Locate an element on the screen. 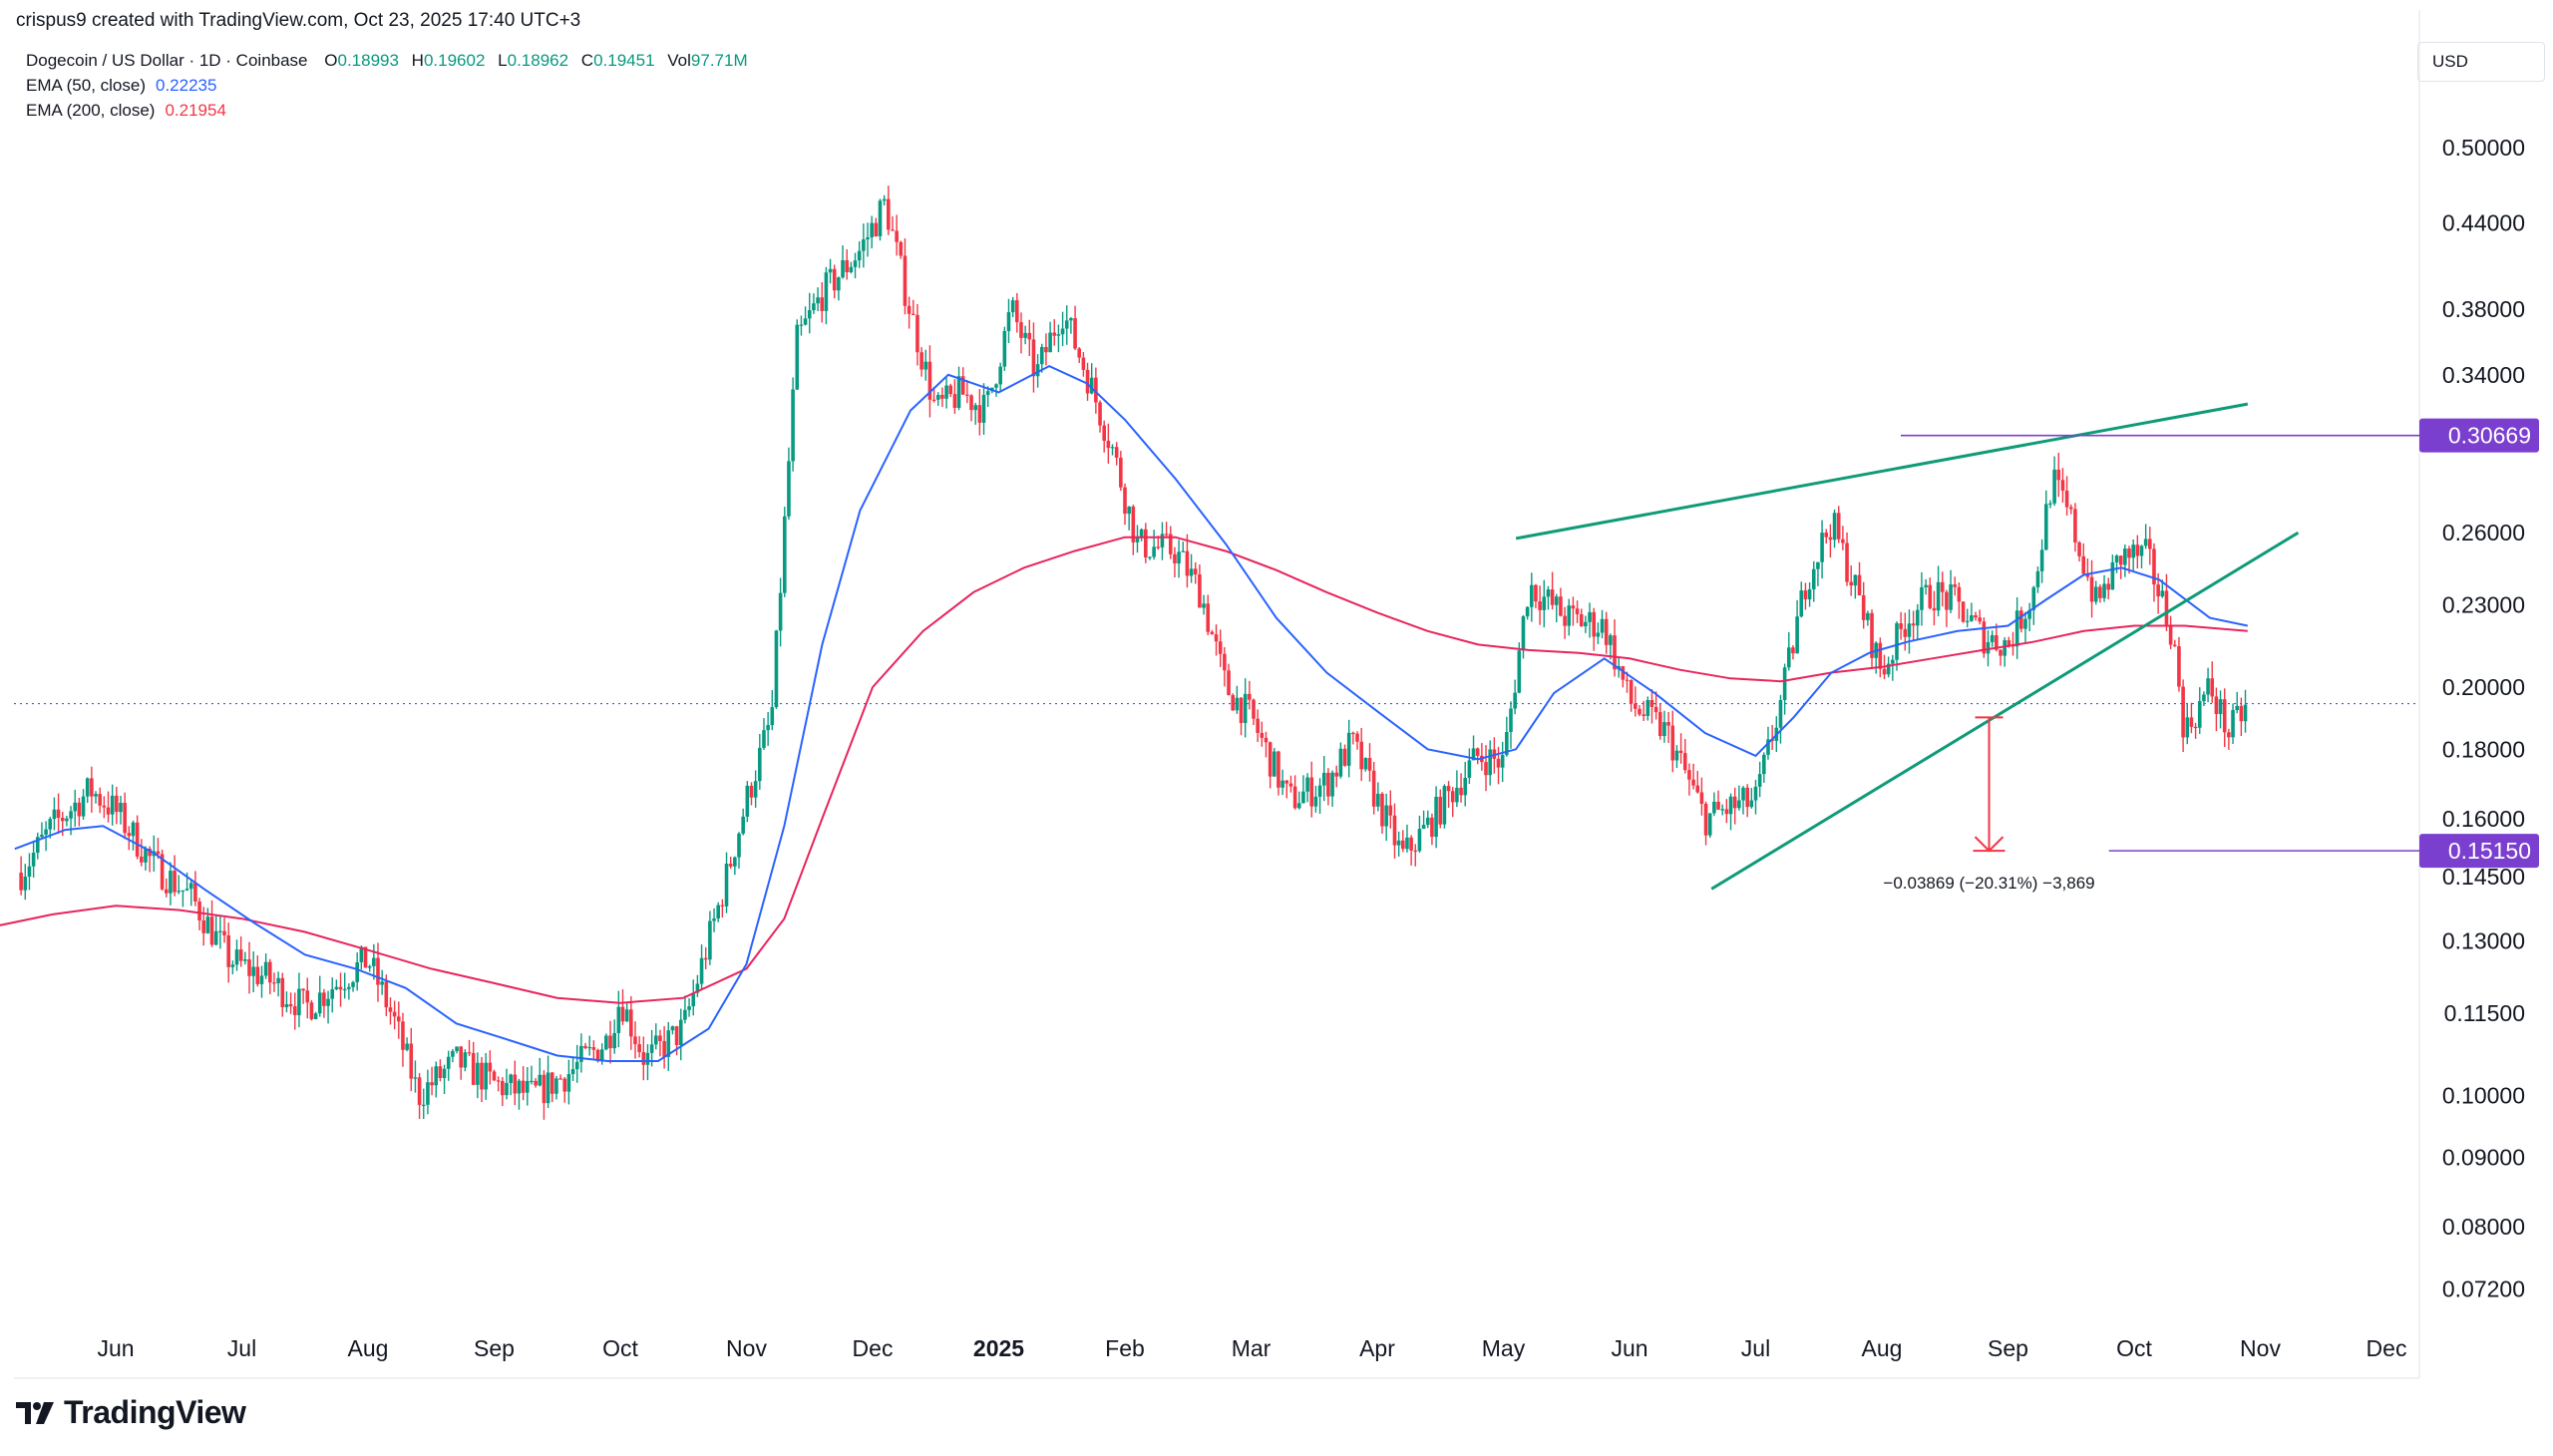  time-tick-label: Aug is located at coordinates (1883, 1348).